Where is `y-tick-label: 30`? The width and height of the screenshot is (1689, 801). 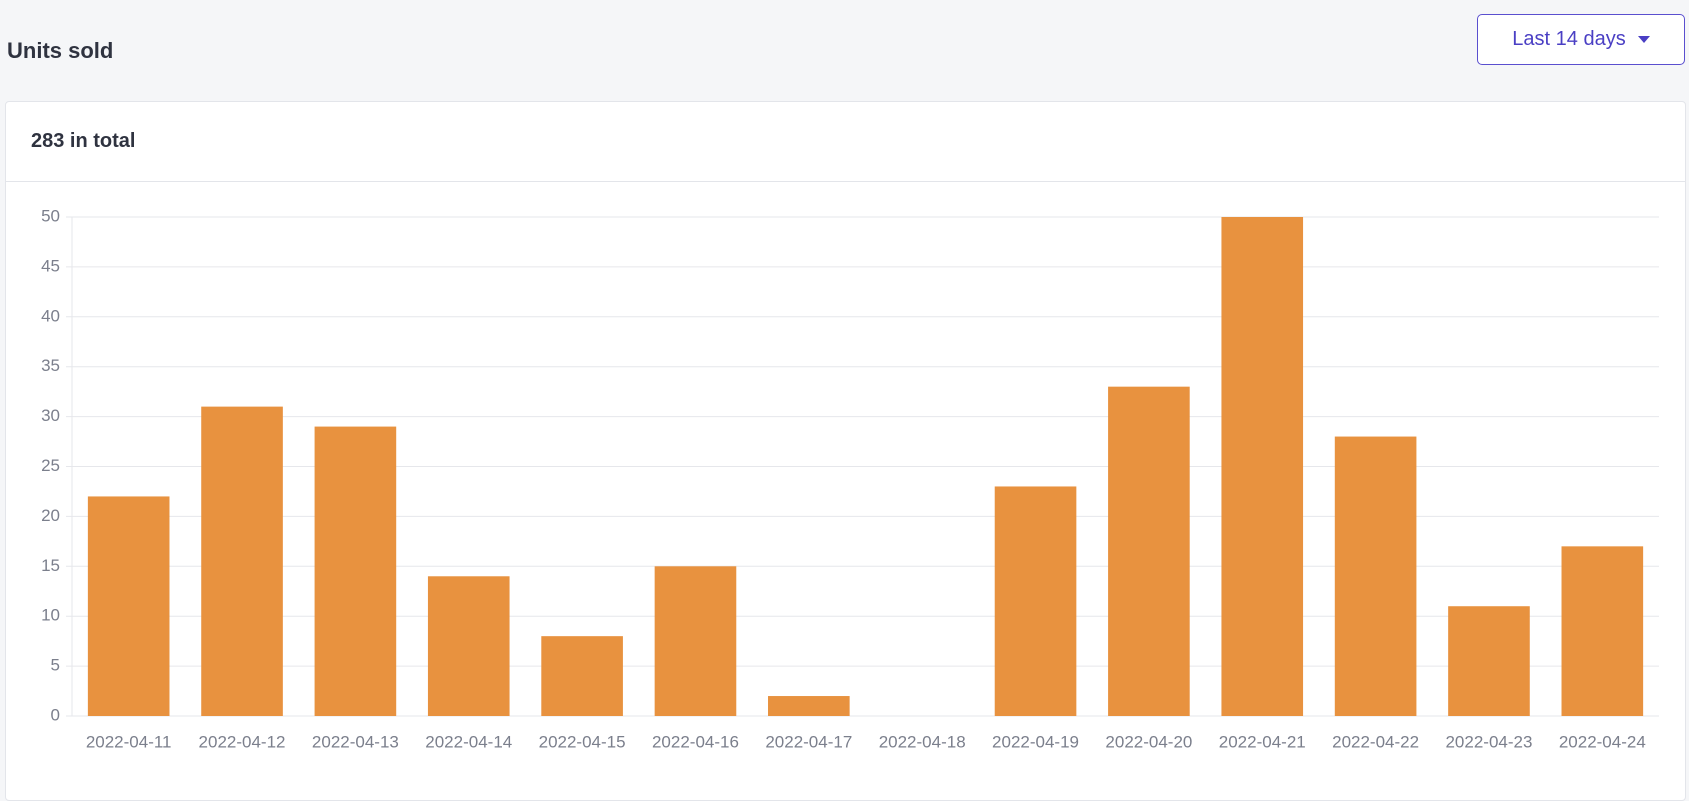 y-tick-label: 30 is located at coordinates (50, 415).